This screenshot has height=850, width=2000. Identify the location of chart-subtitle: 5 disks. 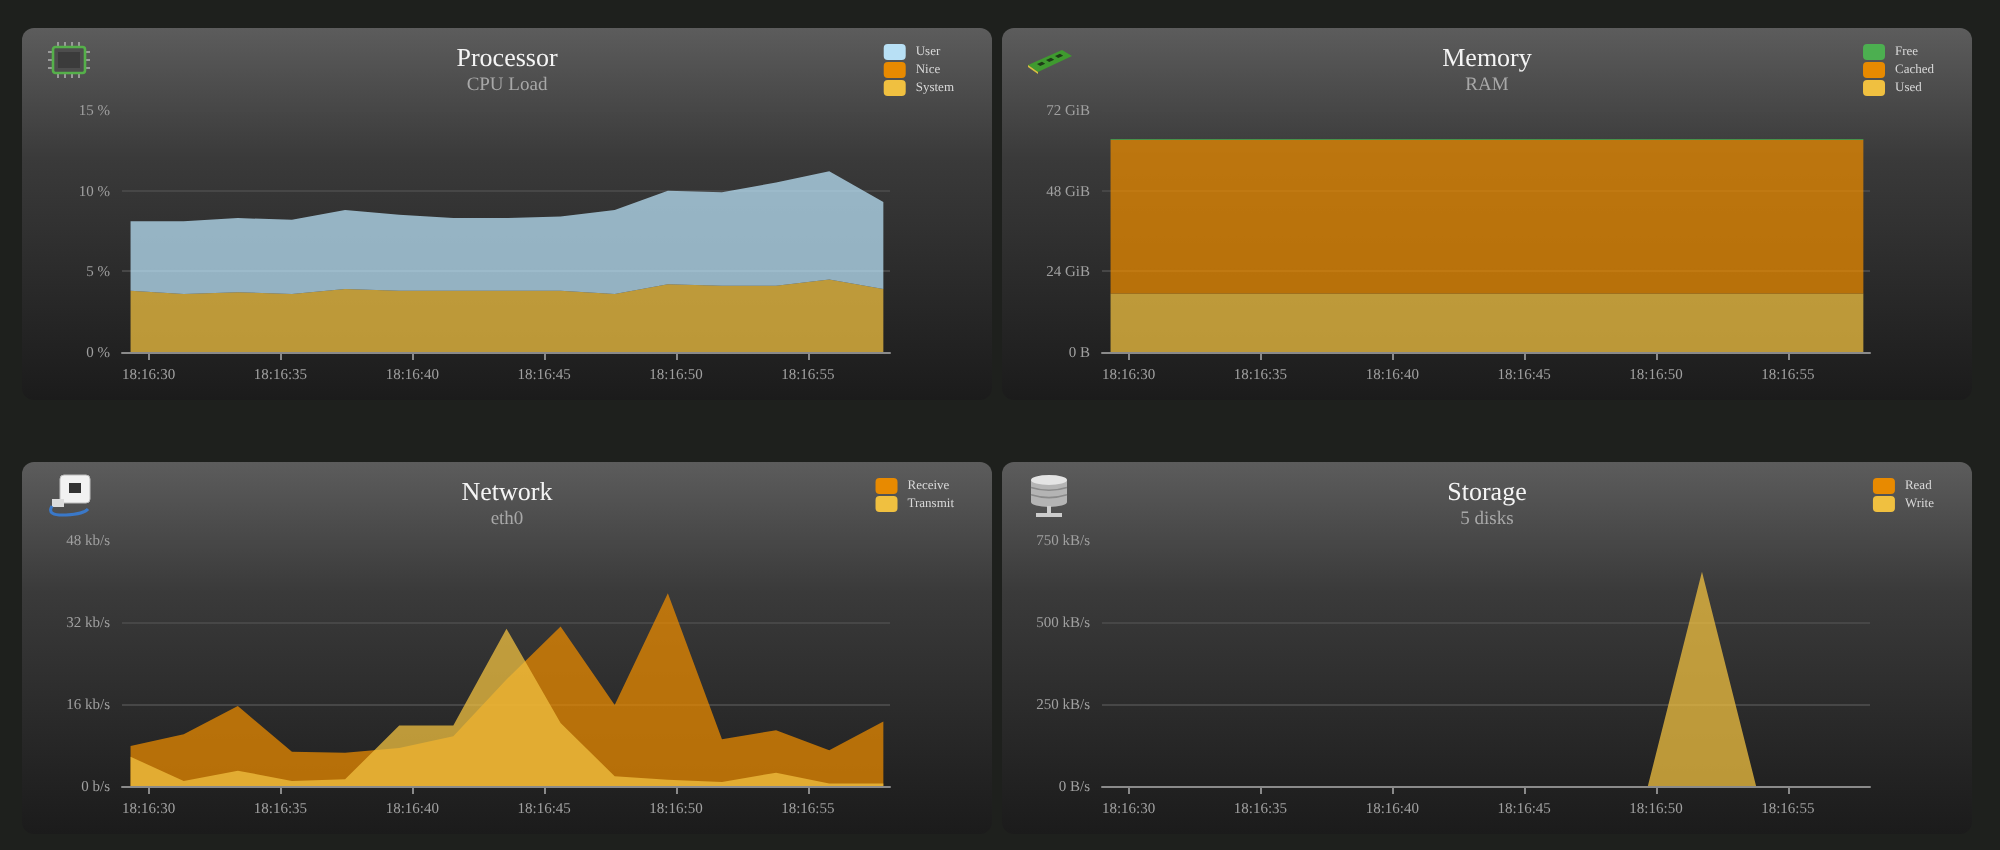
(1487, 520).